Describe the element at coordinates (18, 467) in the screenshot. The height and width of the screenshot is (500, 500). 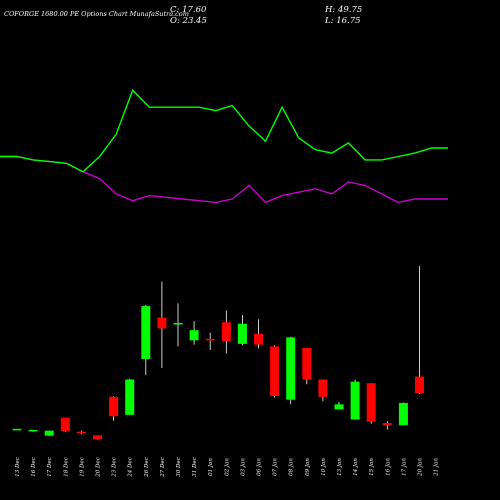
I see `x-tick-label: 13 Dec` at that location.